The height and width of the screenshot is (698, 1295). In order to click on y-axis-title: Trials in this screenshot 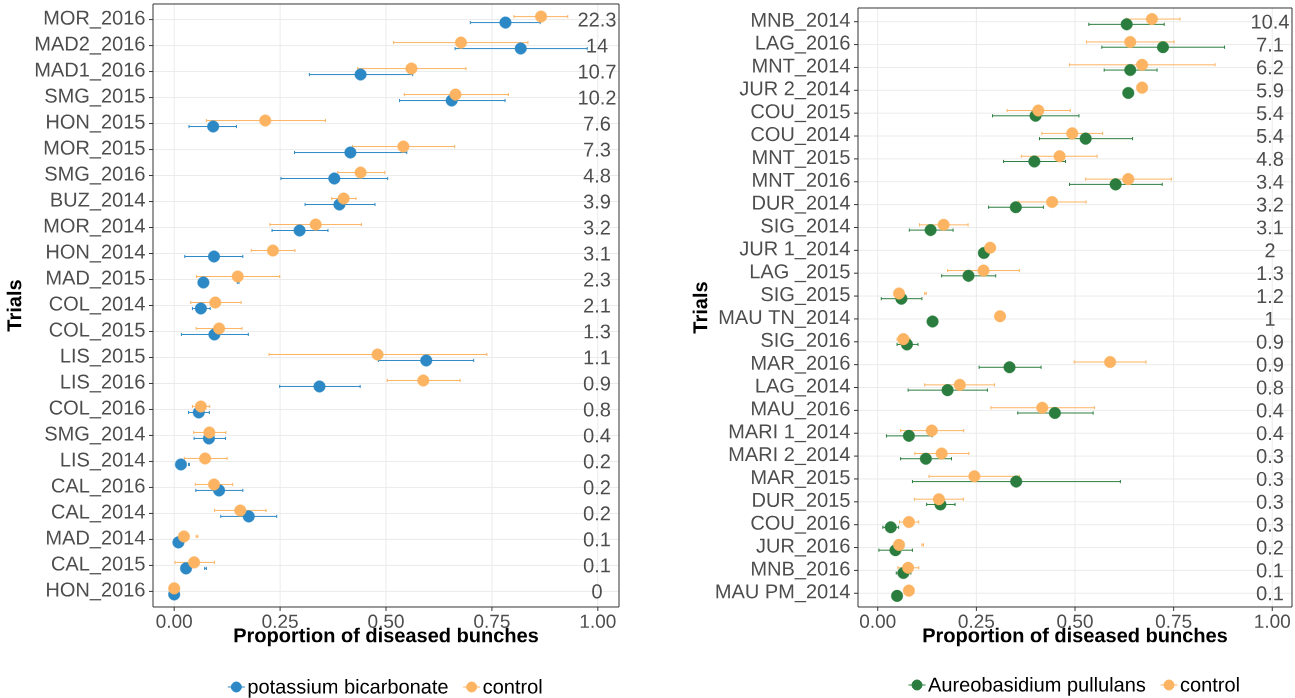, I will do `click(700, 308)`.